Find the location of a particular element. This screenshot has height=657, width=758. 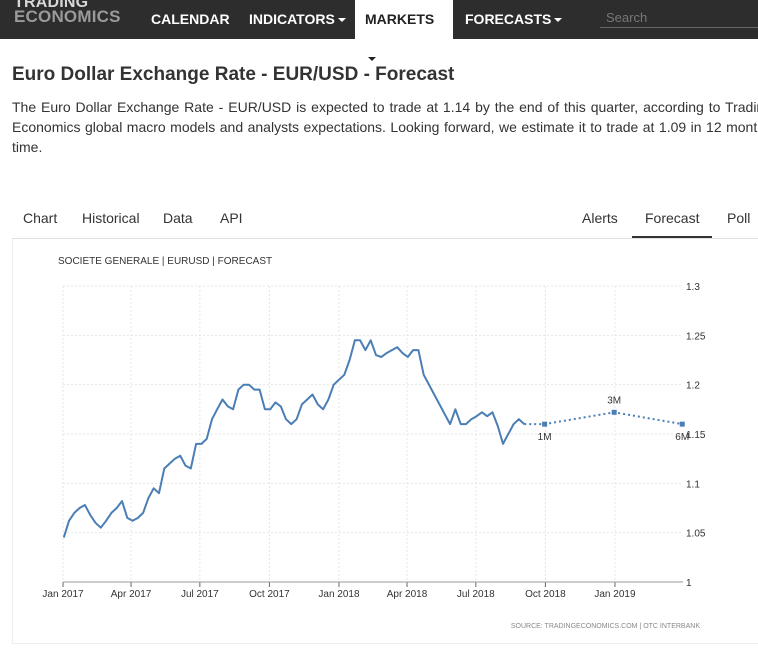

trading-economics-logo: TRADING ECONOMICS is located at coordinates (67, 13).